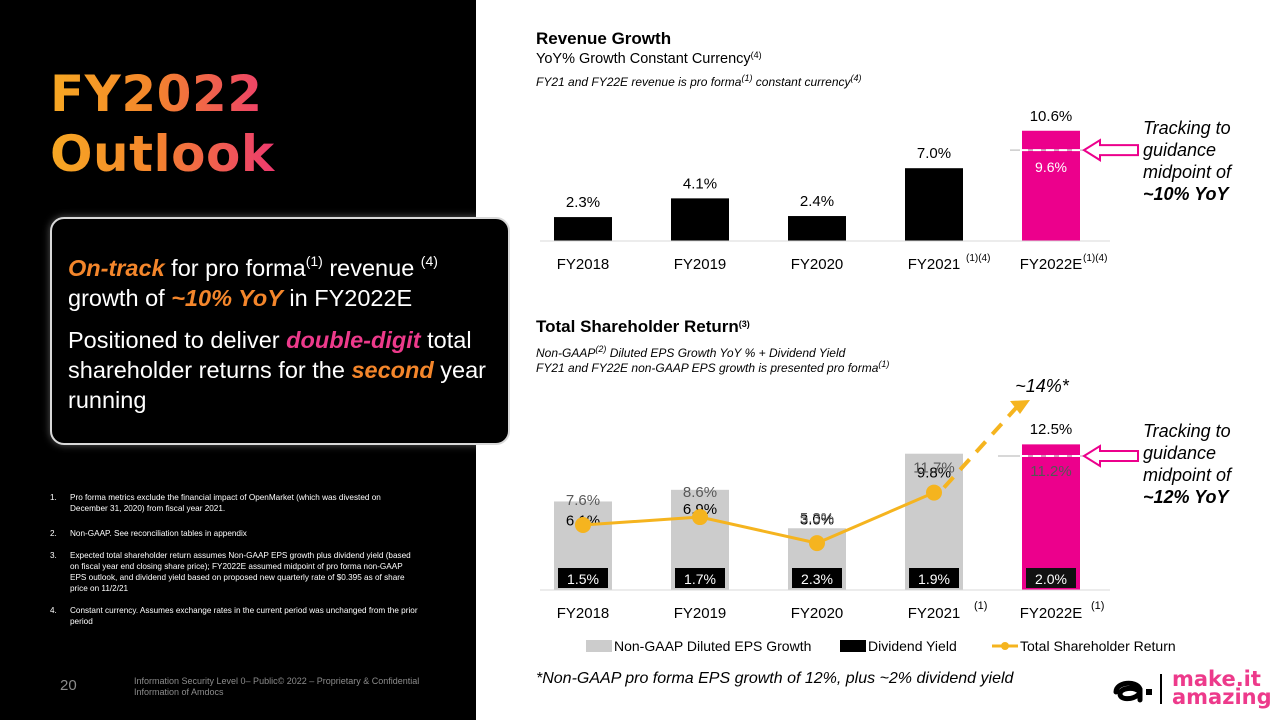 Image resolution: width=1280 pixels, height=720 pixels. Describe the element at coordinates (1051, 167) in the screenshot. I see `revenue-guidance-label: 9.6%` at that location.